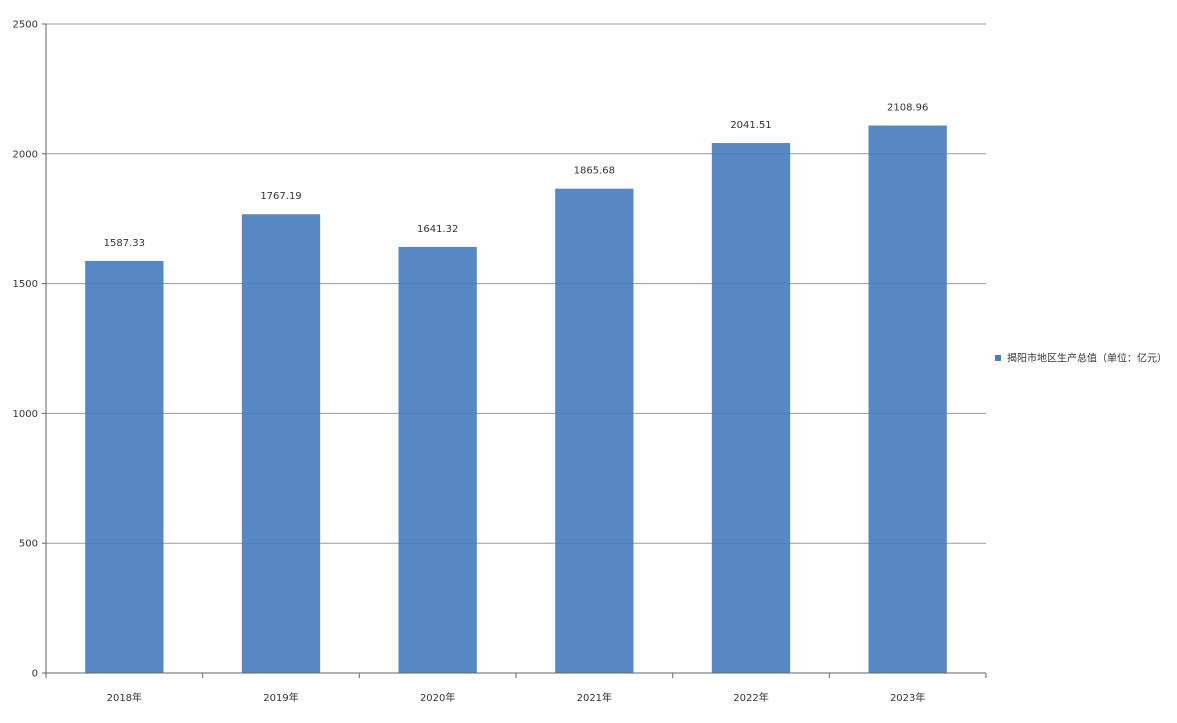 Image resolution: width=1177 pixels, height=723 pixels. I want to click on legend-label: 揭阳市地区生产总值（单位：亿元）, so click(1087, 358).